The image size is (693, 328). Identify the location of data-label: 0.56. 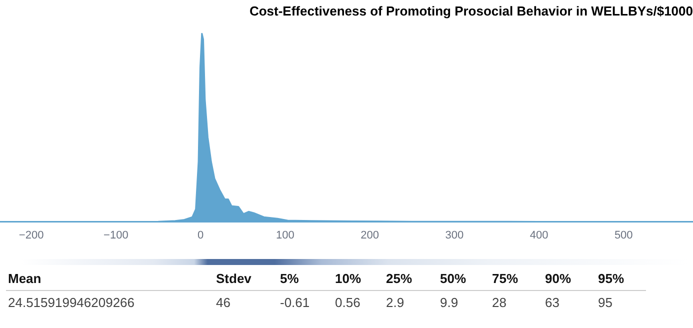
(347, 302).